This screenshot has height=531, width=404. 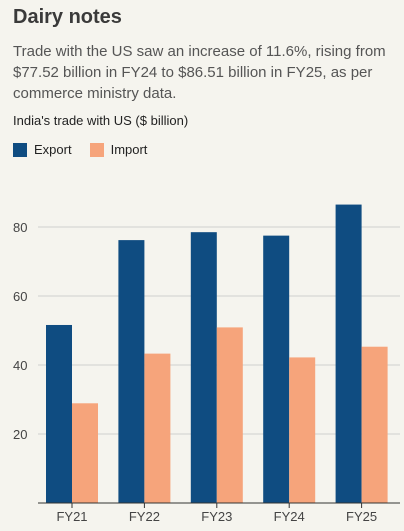 I want to click on bar-import-fy25, so click(x=374, y=424).